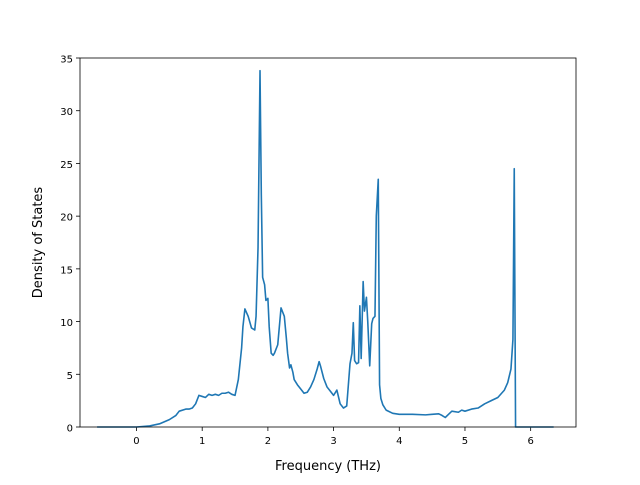 The image size is (640, 485). Describe the element at coordinates (70, 429) in the screenshot. I see `y-tick-label: 0` at that location.